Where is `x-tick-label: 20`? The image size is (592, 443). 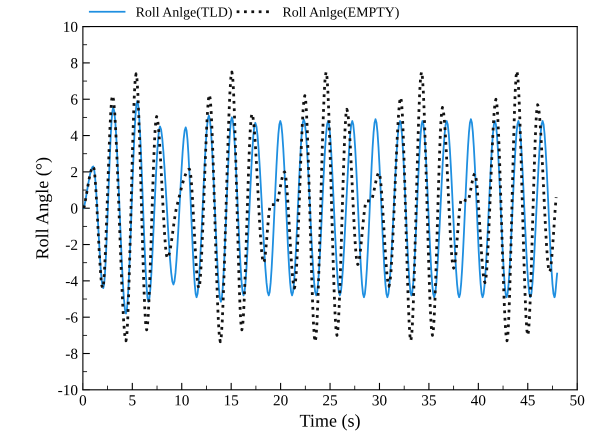
x-tick-label: 20 is located at coordinates (281, 400).